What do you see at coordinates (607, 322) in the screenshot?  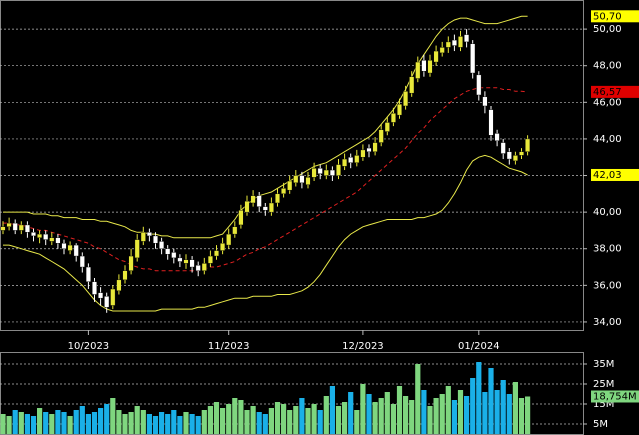 I see `y-tick-label: 34,00` at bounding box center [607, 322].